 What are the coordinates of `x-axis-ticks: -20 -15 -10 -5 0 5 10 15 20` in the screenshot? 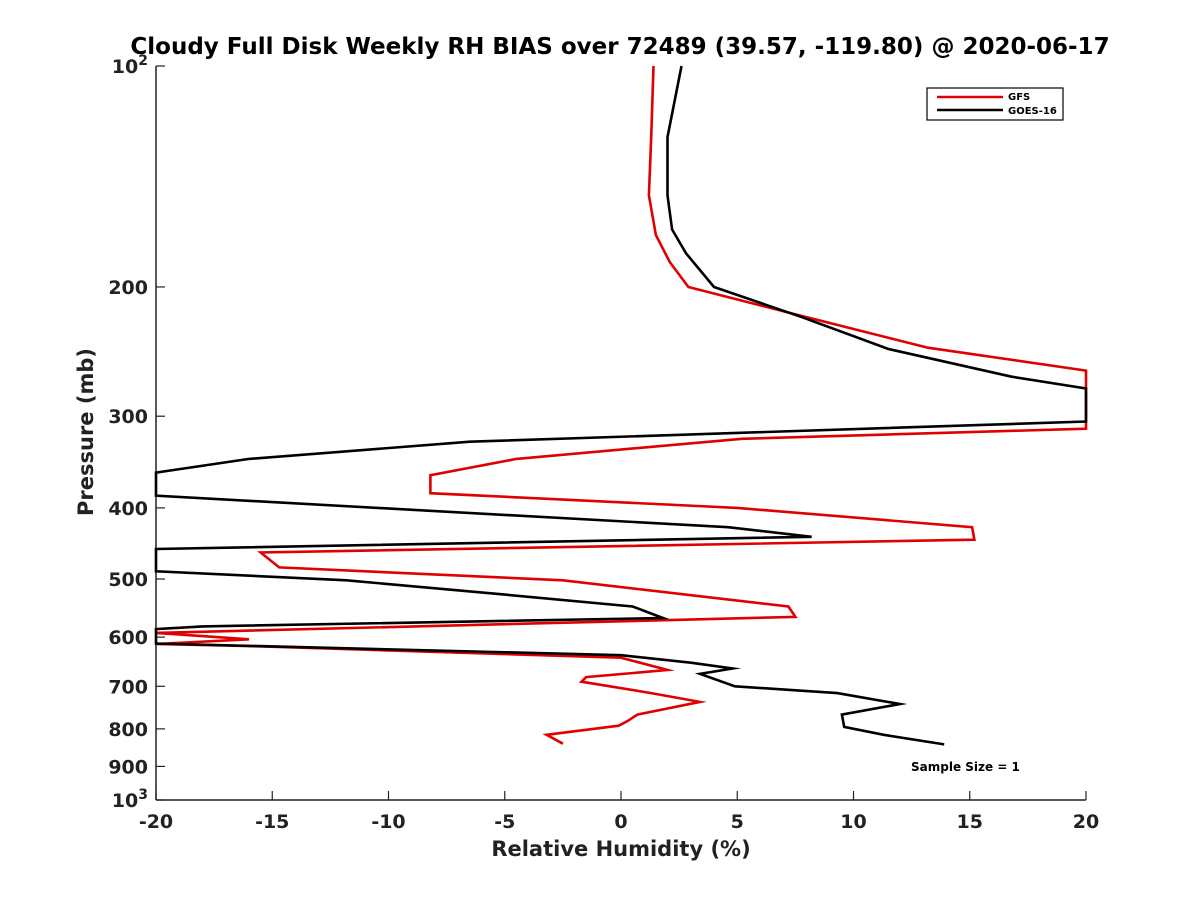 It's located at (619, 812).